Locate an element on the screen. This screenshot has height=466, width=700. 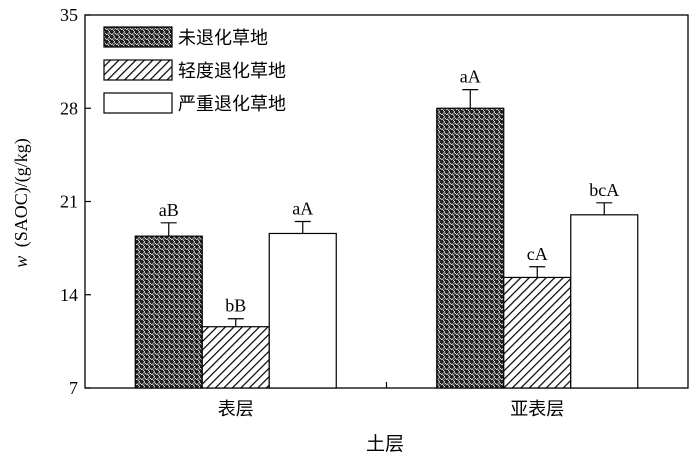
x-axis-label: 土层 is located at coordinates (385, 444).